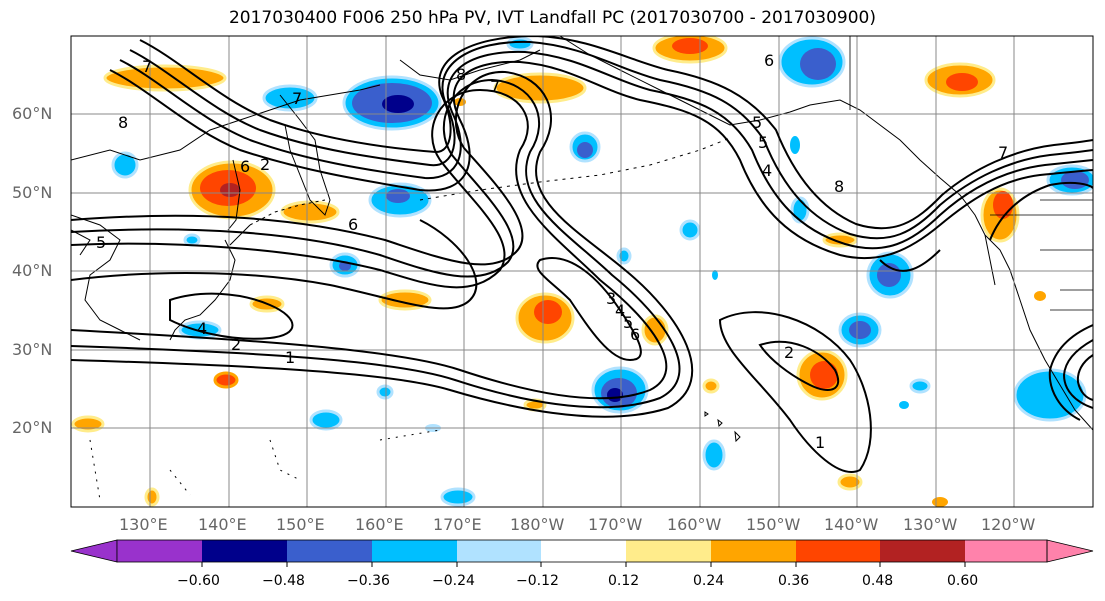  I want to click on lon-label-170w: 170°W, so click(615, 524).